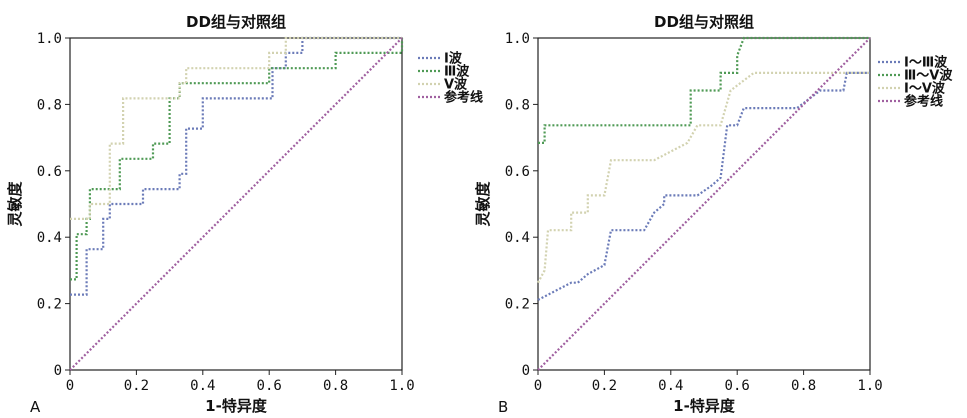  Describe the element at coordinates (517, 105) in the screenshot. I see `panel-b-y-tick-label-4: 0.8` at that location.